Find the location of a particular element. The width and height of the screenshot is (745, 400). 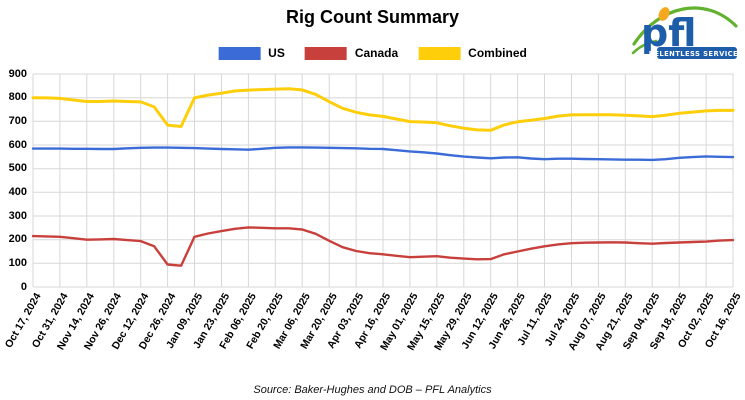

y-tick-label: 200 is located at coordinates (17, 239).